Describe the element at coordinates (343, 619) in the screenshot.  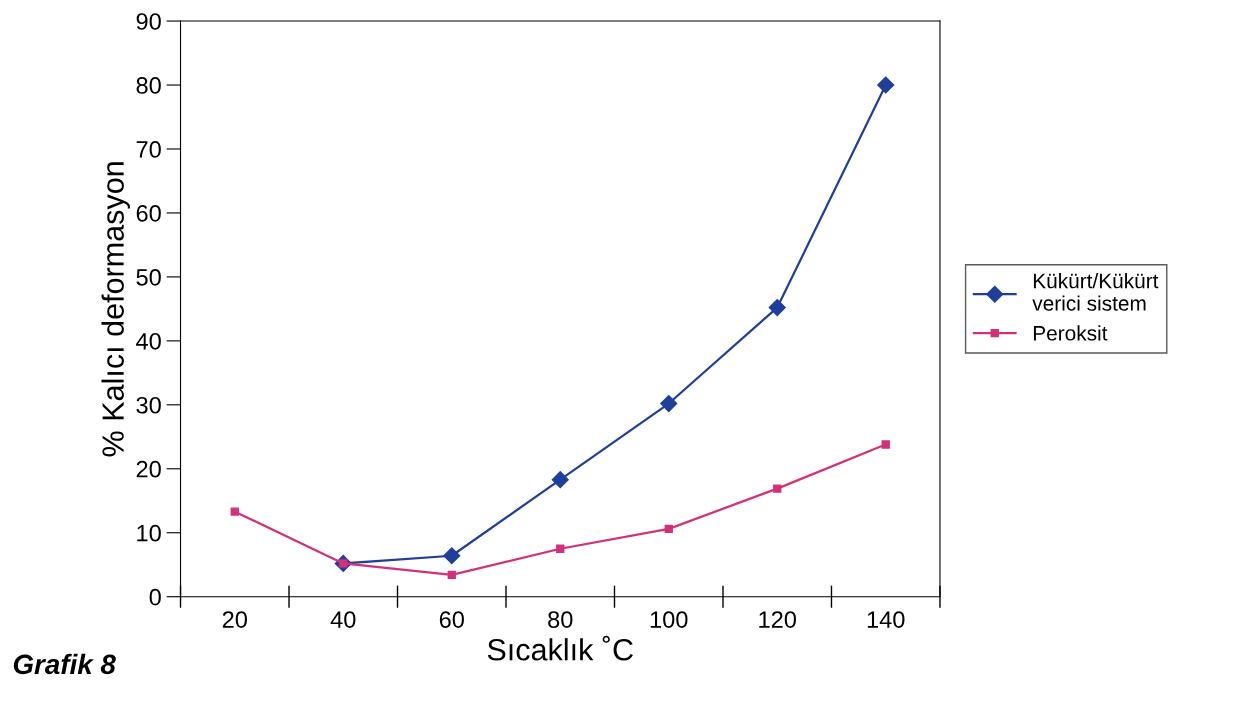
I see `x-tick-label: 40` at that location.